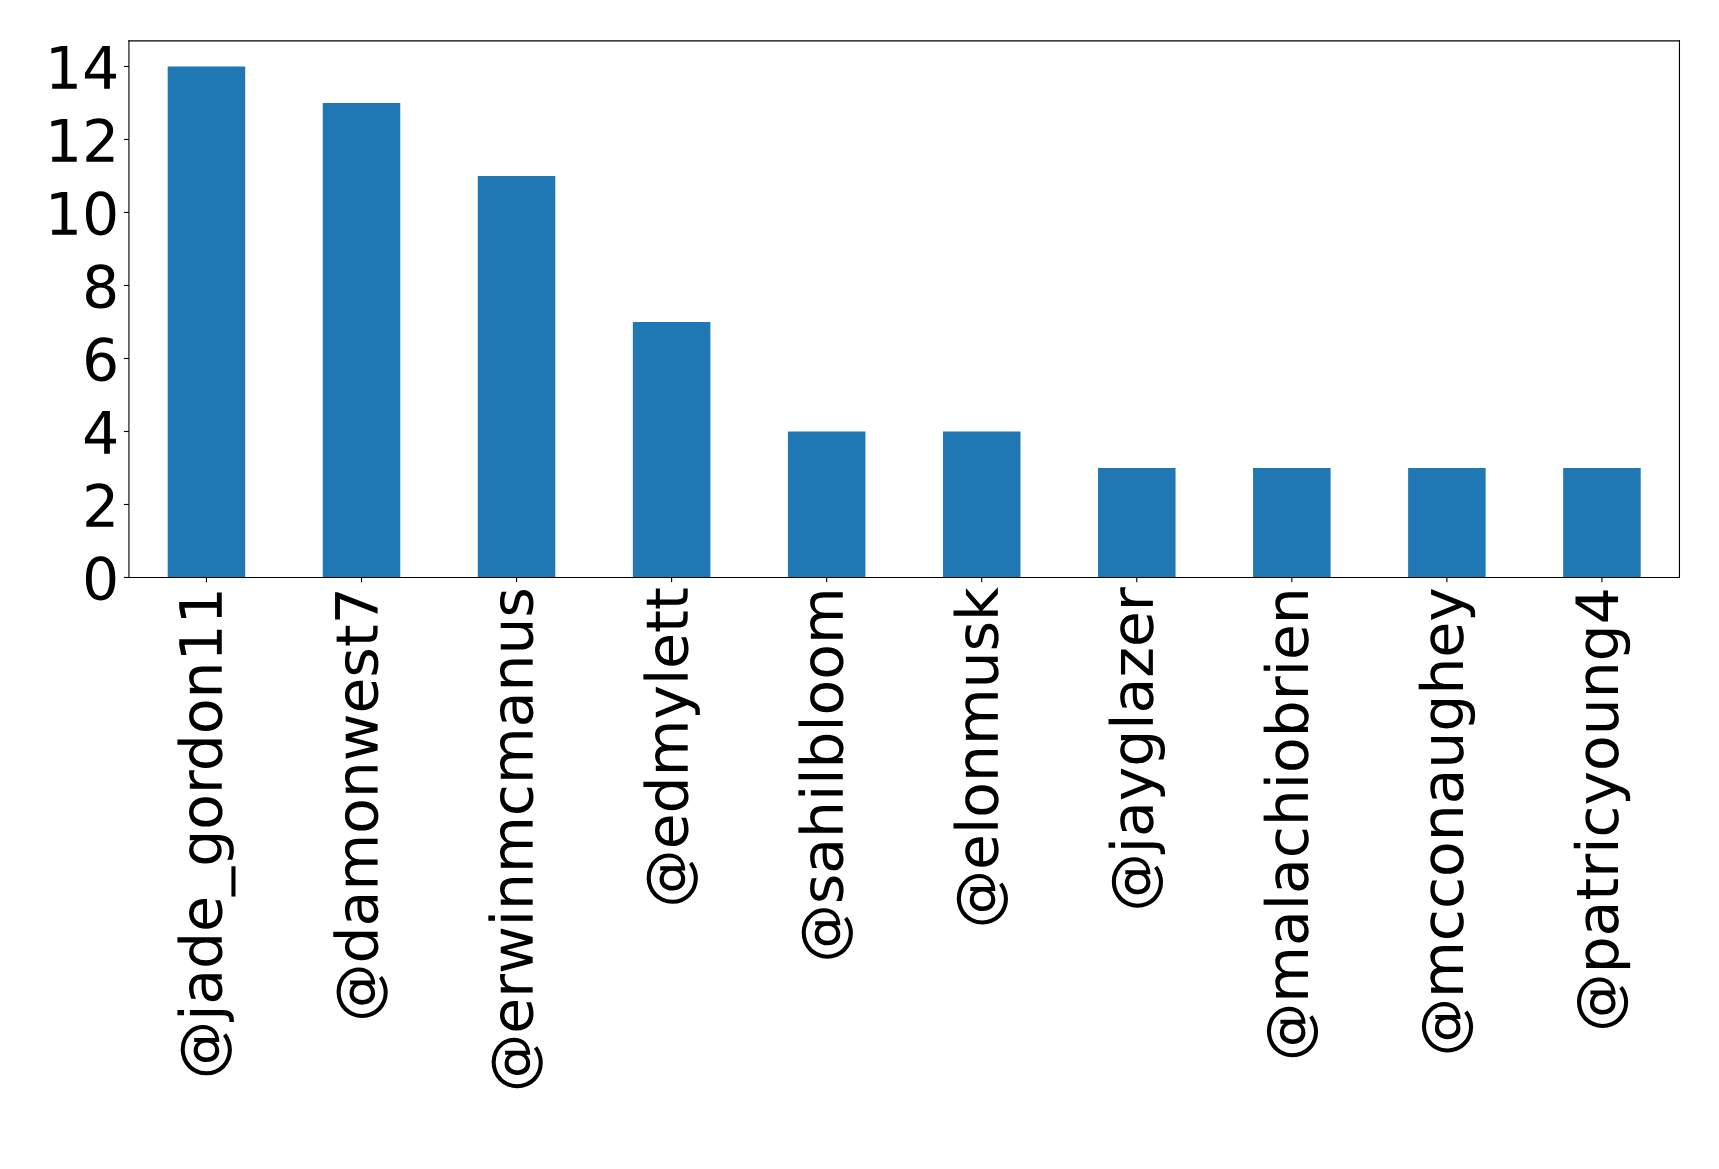  I want to click on x-tick-label: @jade_gordon11, so click(206, 834).